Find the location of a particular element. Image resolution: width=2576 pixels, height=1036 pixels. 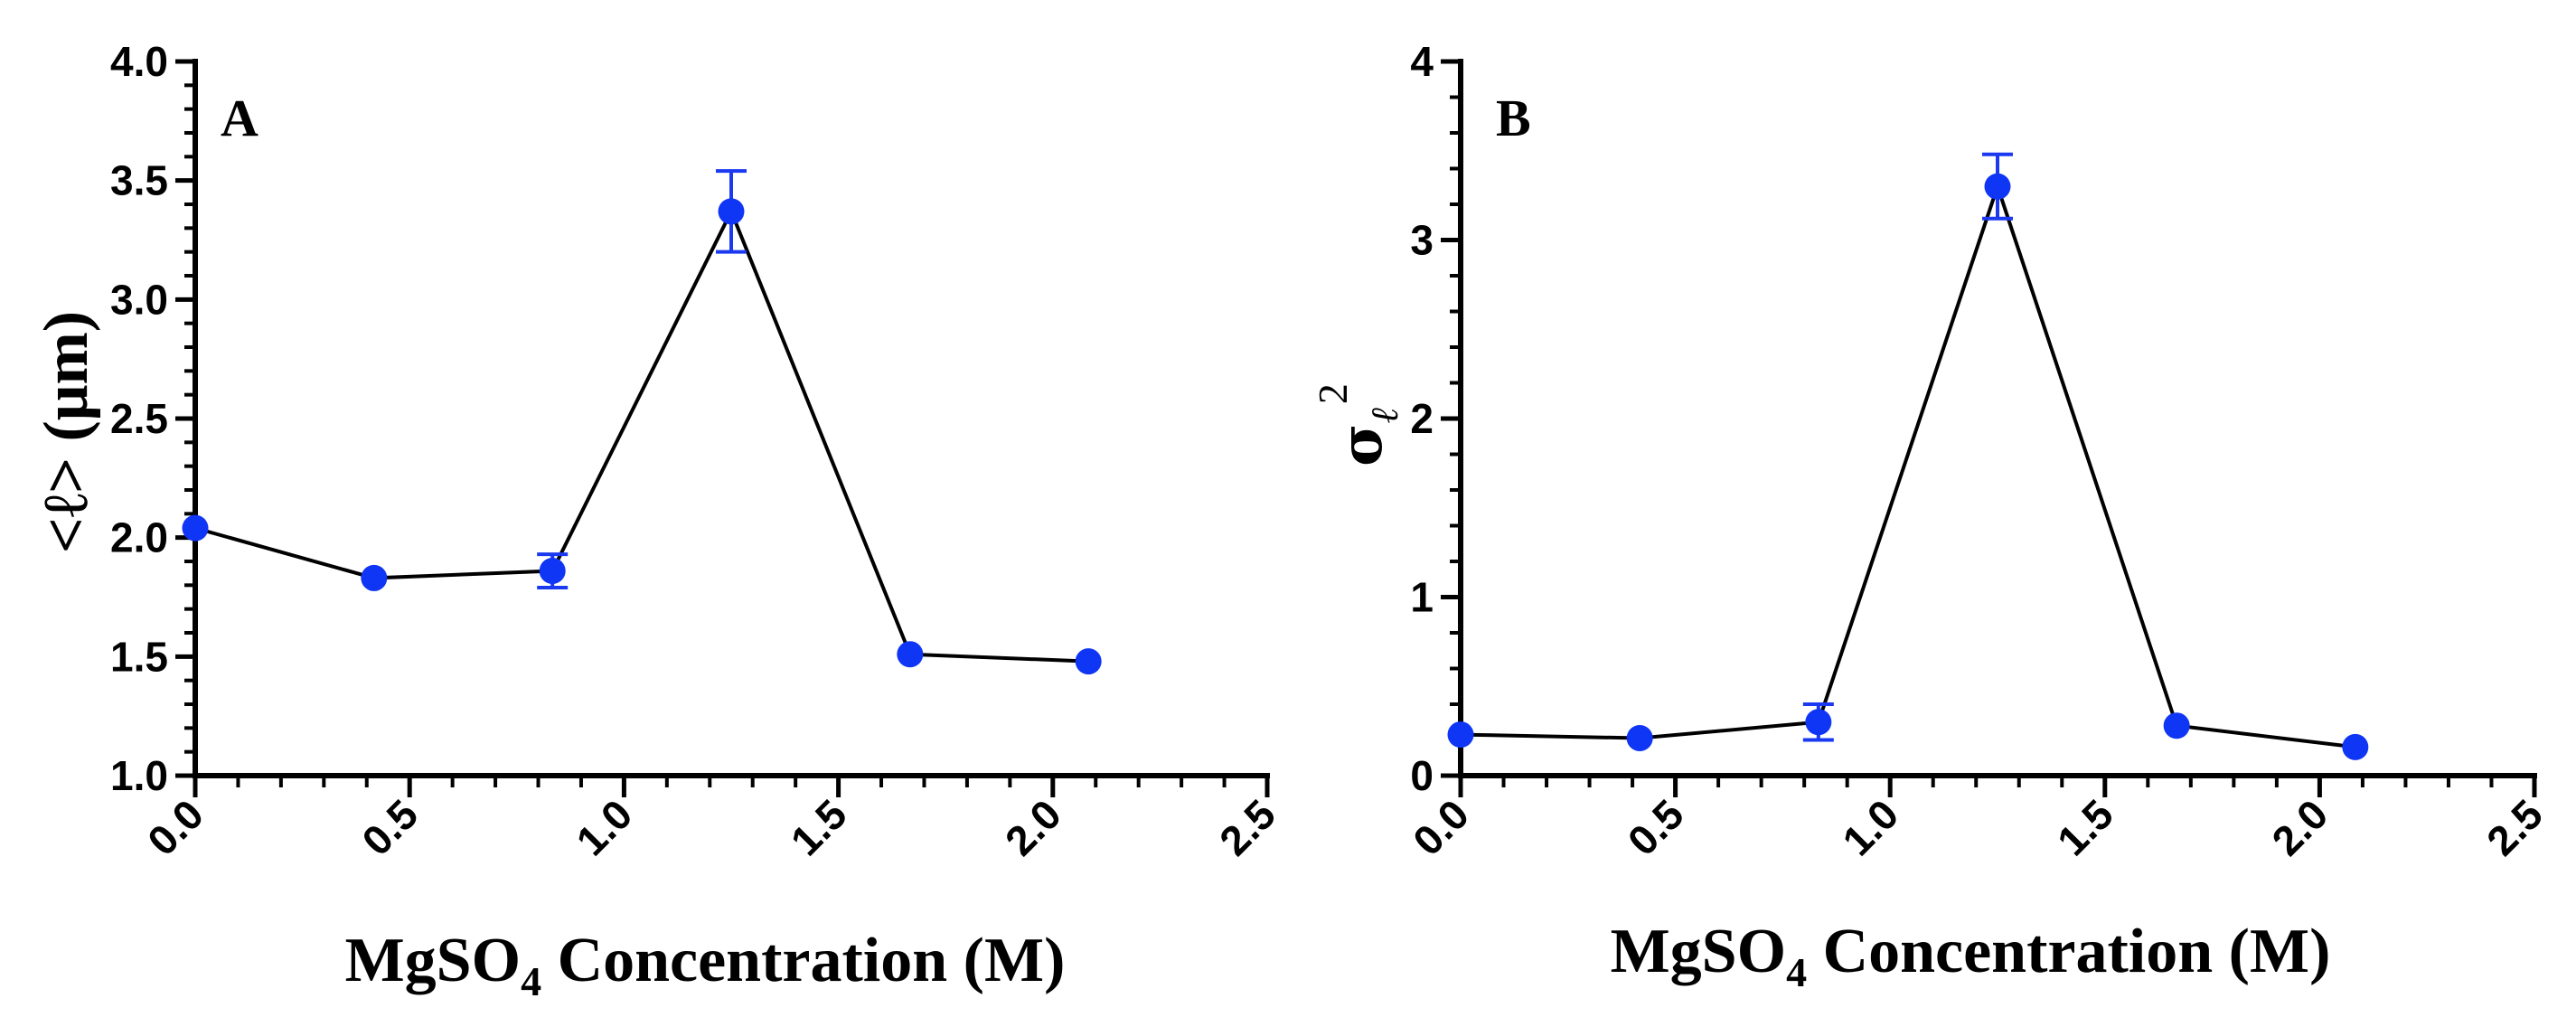

panel-b-y-tick-label: 1 is located at coordinates (1422, 597).